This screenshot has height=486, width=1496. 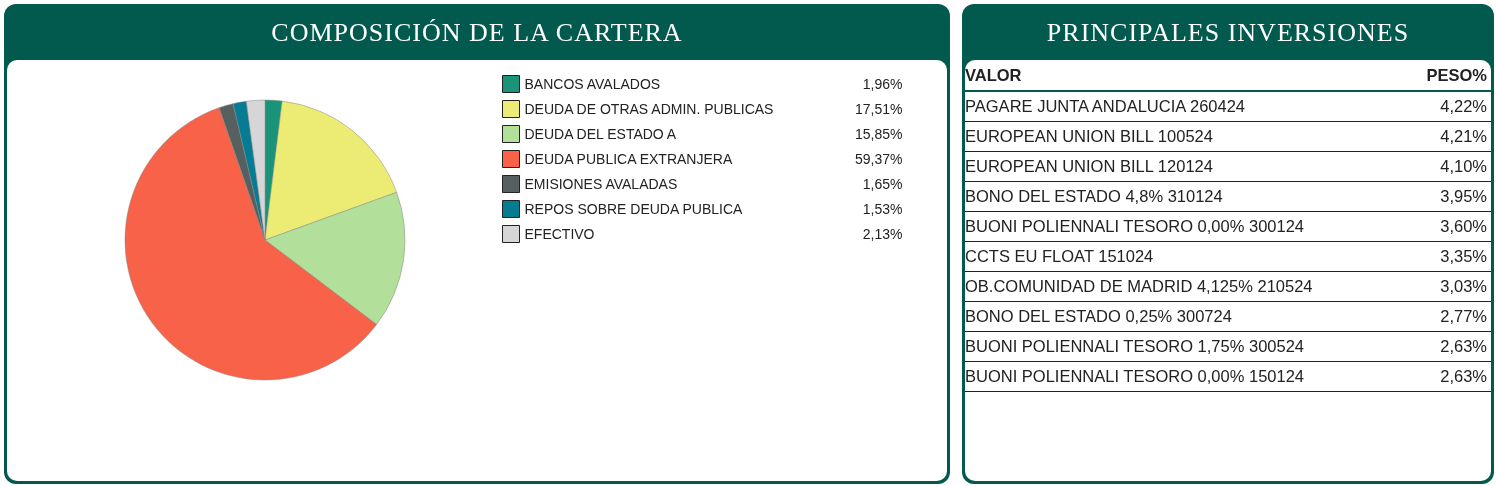 What do you see at coordinates (1463, 136) in the screenshot?
I see `data-label: 4,21%` at bounding box center [1463, 136].